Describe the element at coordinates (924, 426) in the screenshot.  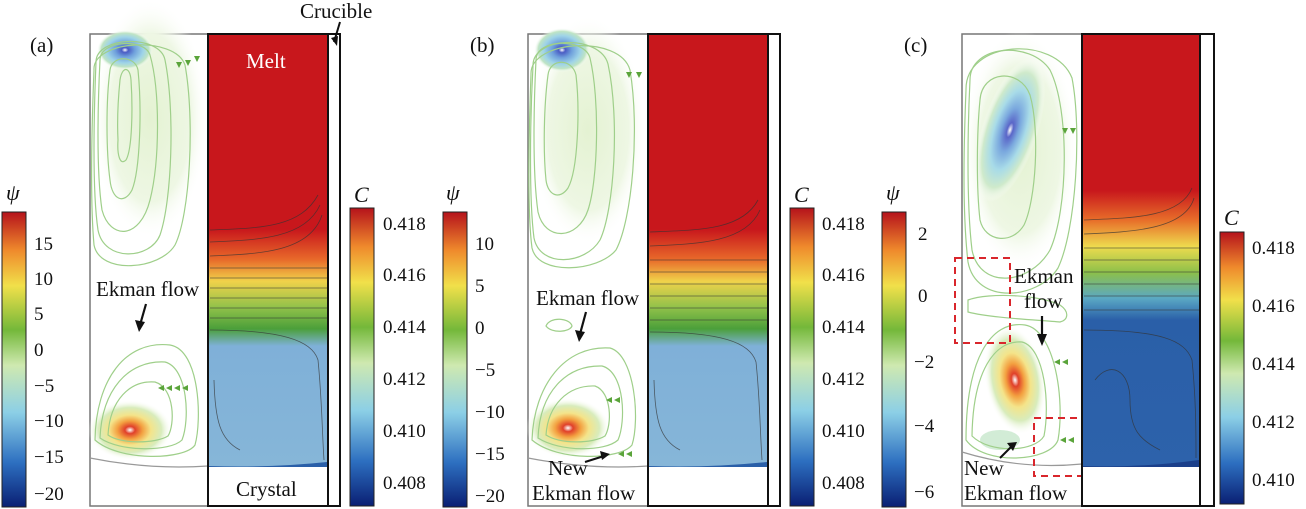
I see `tick-label: −4` at that location.